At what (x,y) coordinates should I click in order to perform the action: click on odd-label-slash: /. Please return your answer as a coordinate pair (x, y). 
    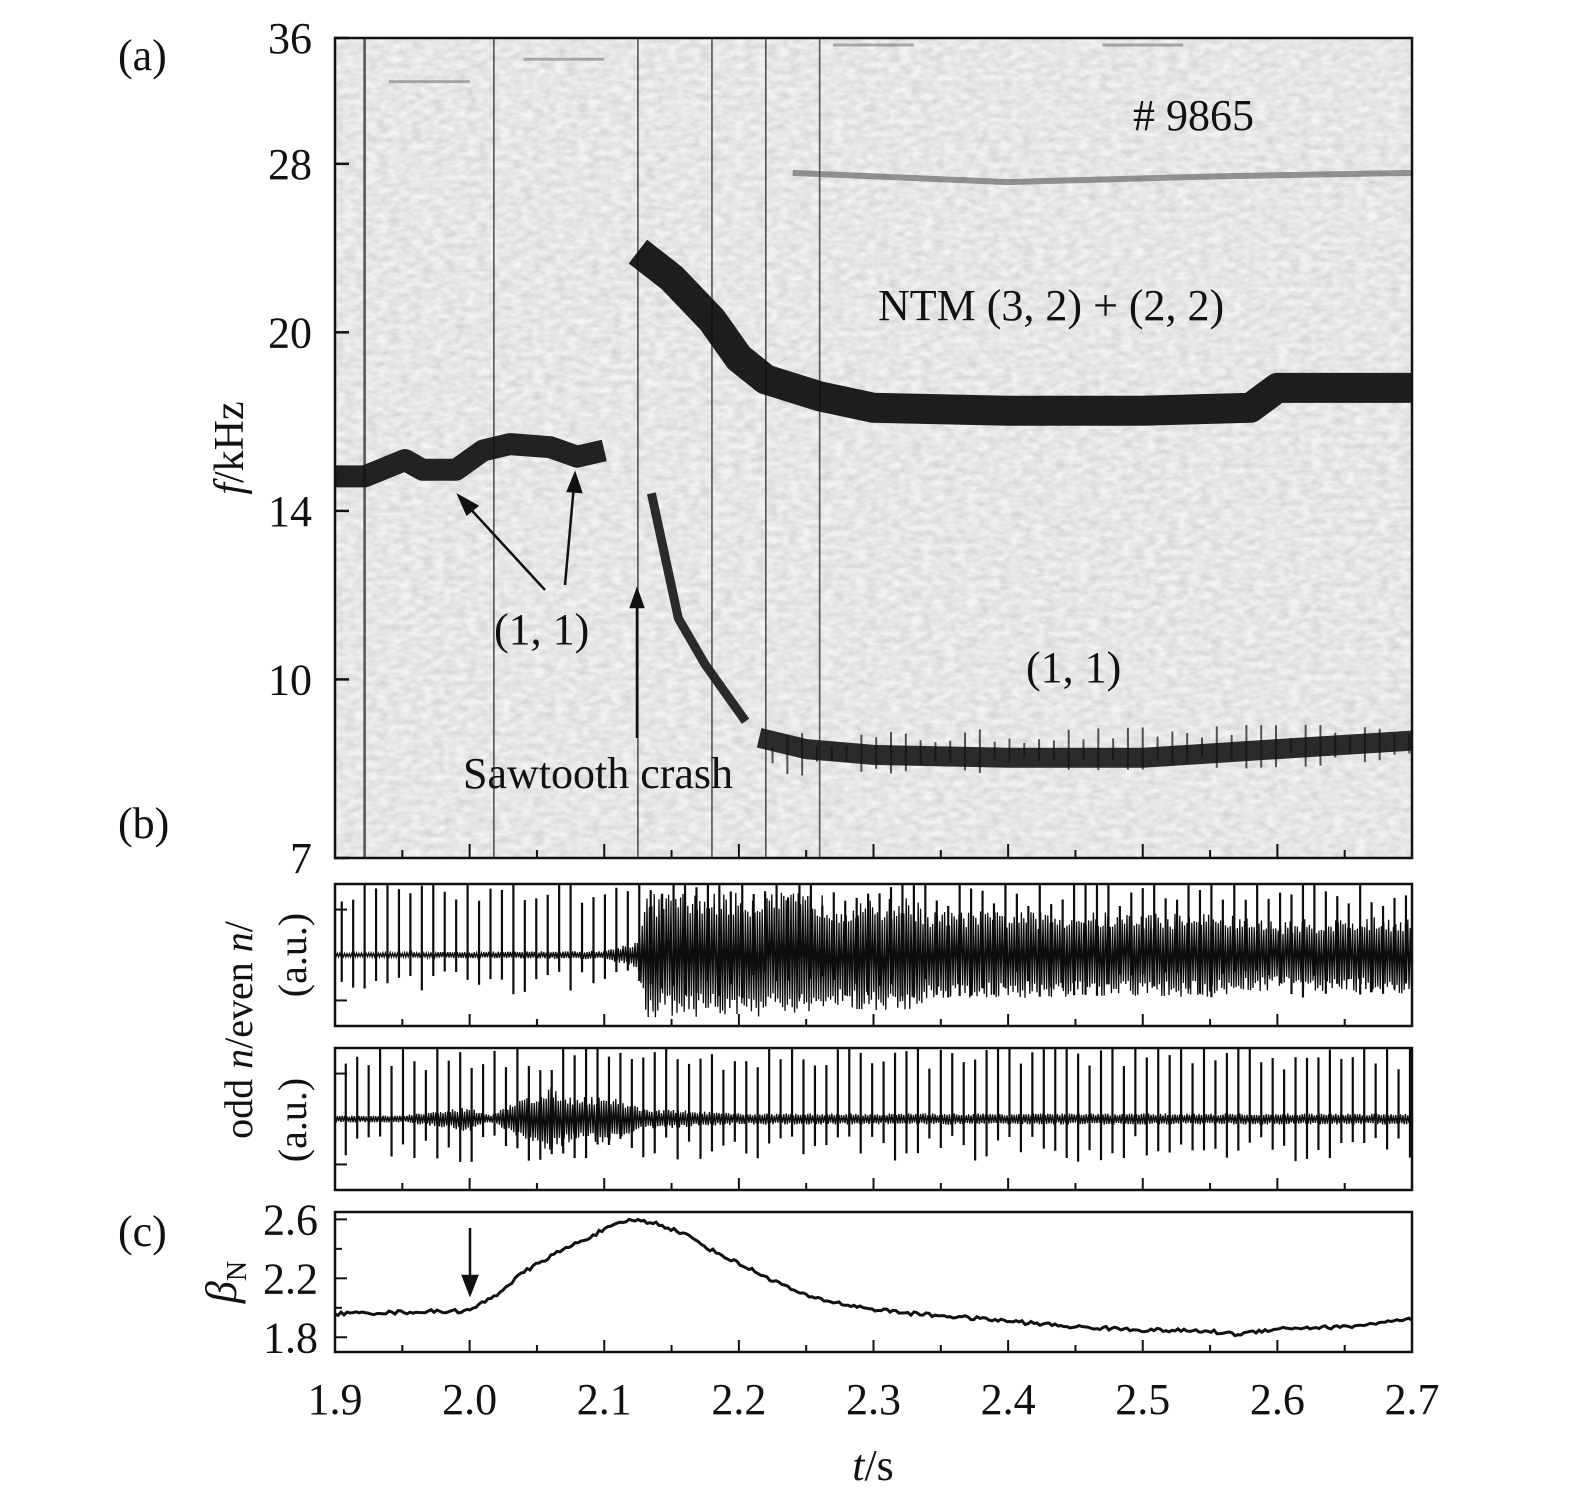
    Looking at the image, I should click on (238, 1043).